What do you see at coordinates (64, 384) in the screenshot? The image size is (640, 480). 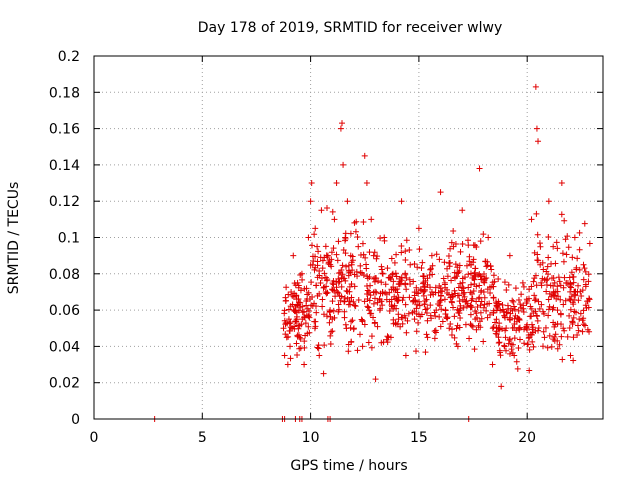 I see `y-tick-label: 0.02` at bounding box center [64, 384].